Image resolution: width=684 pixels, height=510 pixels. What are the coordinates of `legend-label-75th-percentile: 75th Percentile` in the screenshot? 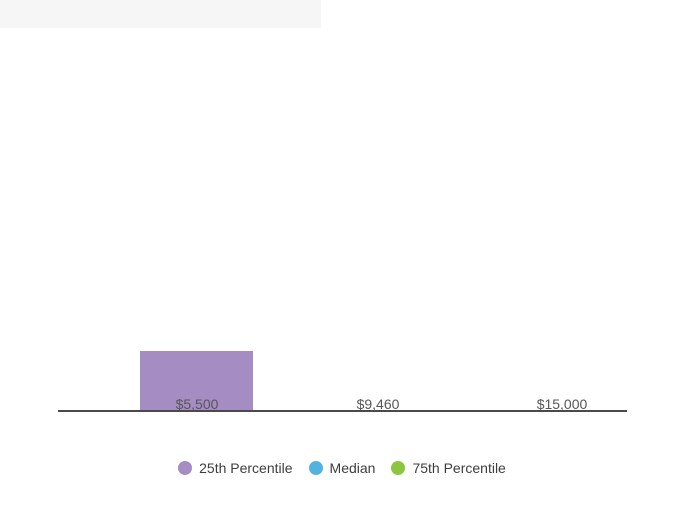 It's located at (459, 468).